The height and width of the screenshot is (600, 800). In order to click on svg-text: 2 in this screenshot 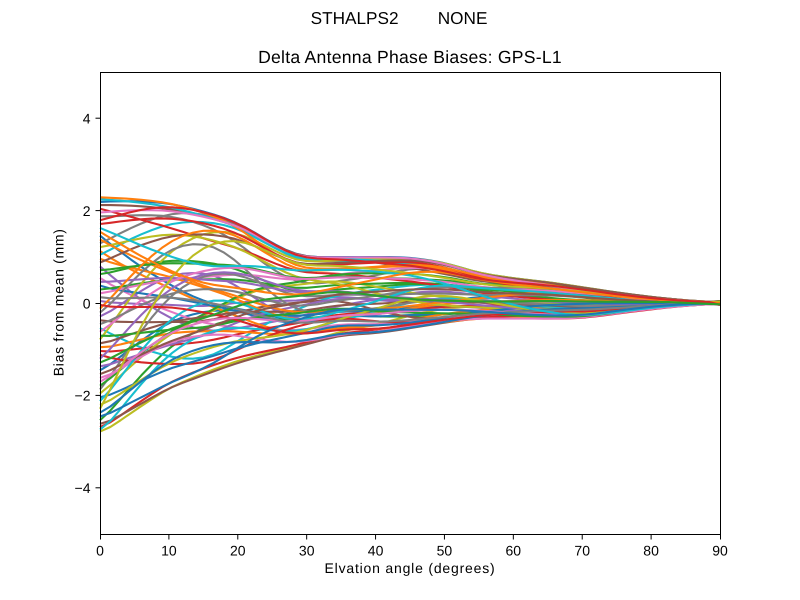, I will do `click(87, 211)`.